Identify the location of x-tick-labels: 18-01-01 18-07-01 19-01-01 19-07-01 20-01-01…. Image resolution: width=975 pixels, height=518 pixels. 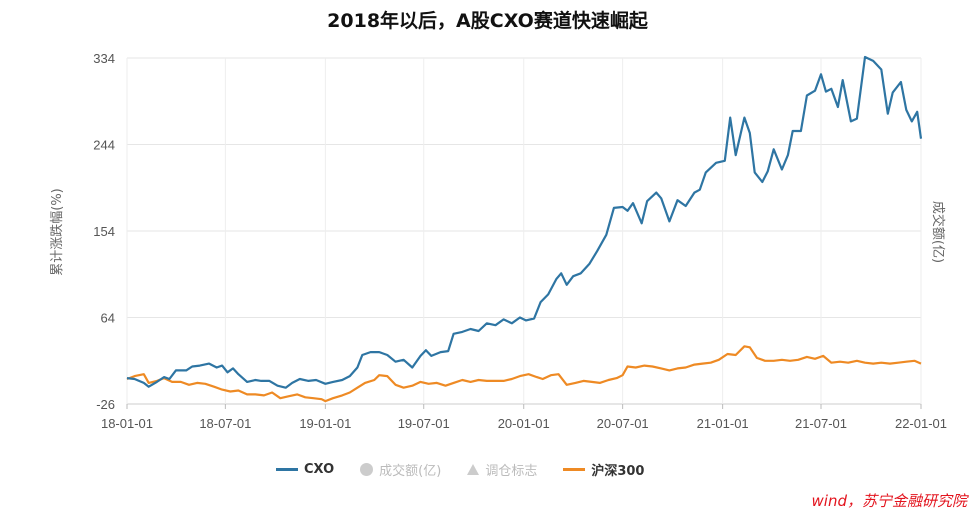
(524, 423).